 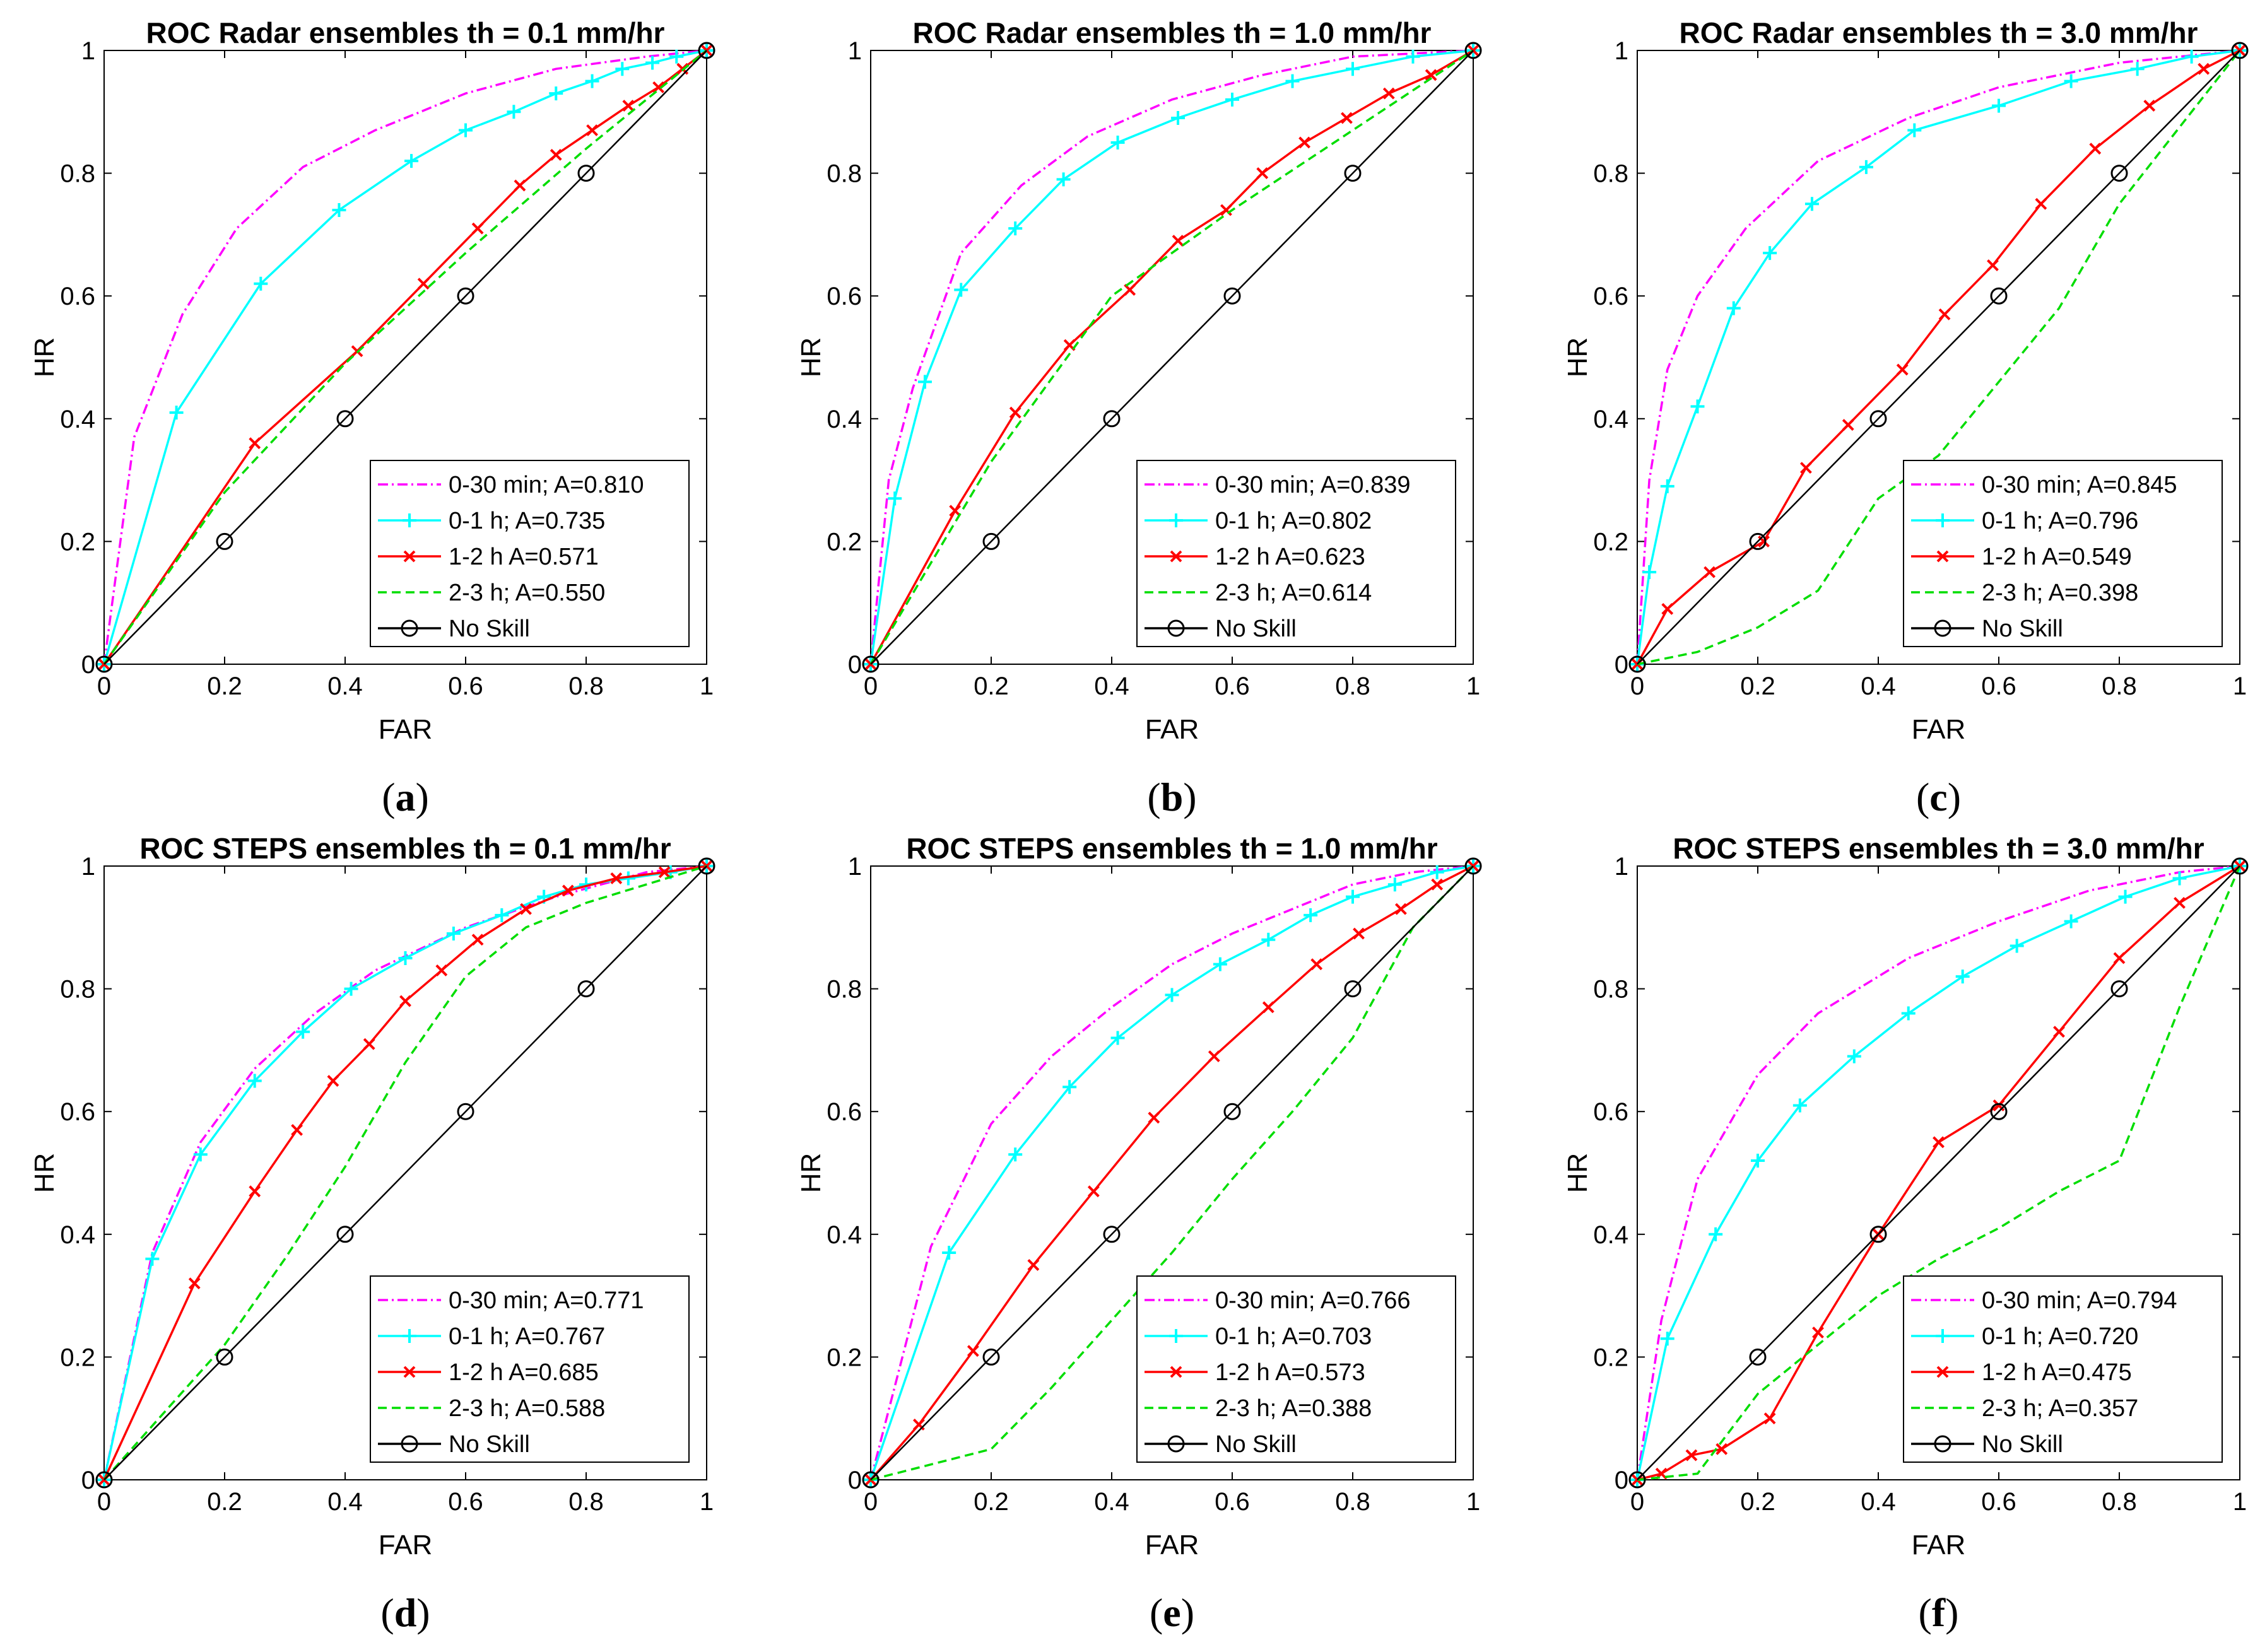 What do you see at coordinates (2060, 521) in the screenshot?
I see `legend-entry: 0-1 h; A=0.796` at bounding box center [2060, 521].